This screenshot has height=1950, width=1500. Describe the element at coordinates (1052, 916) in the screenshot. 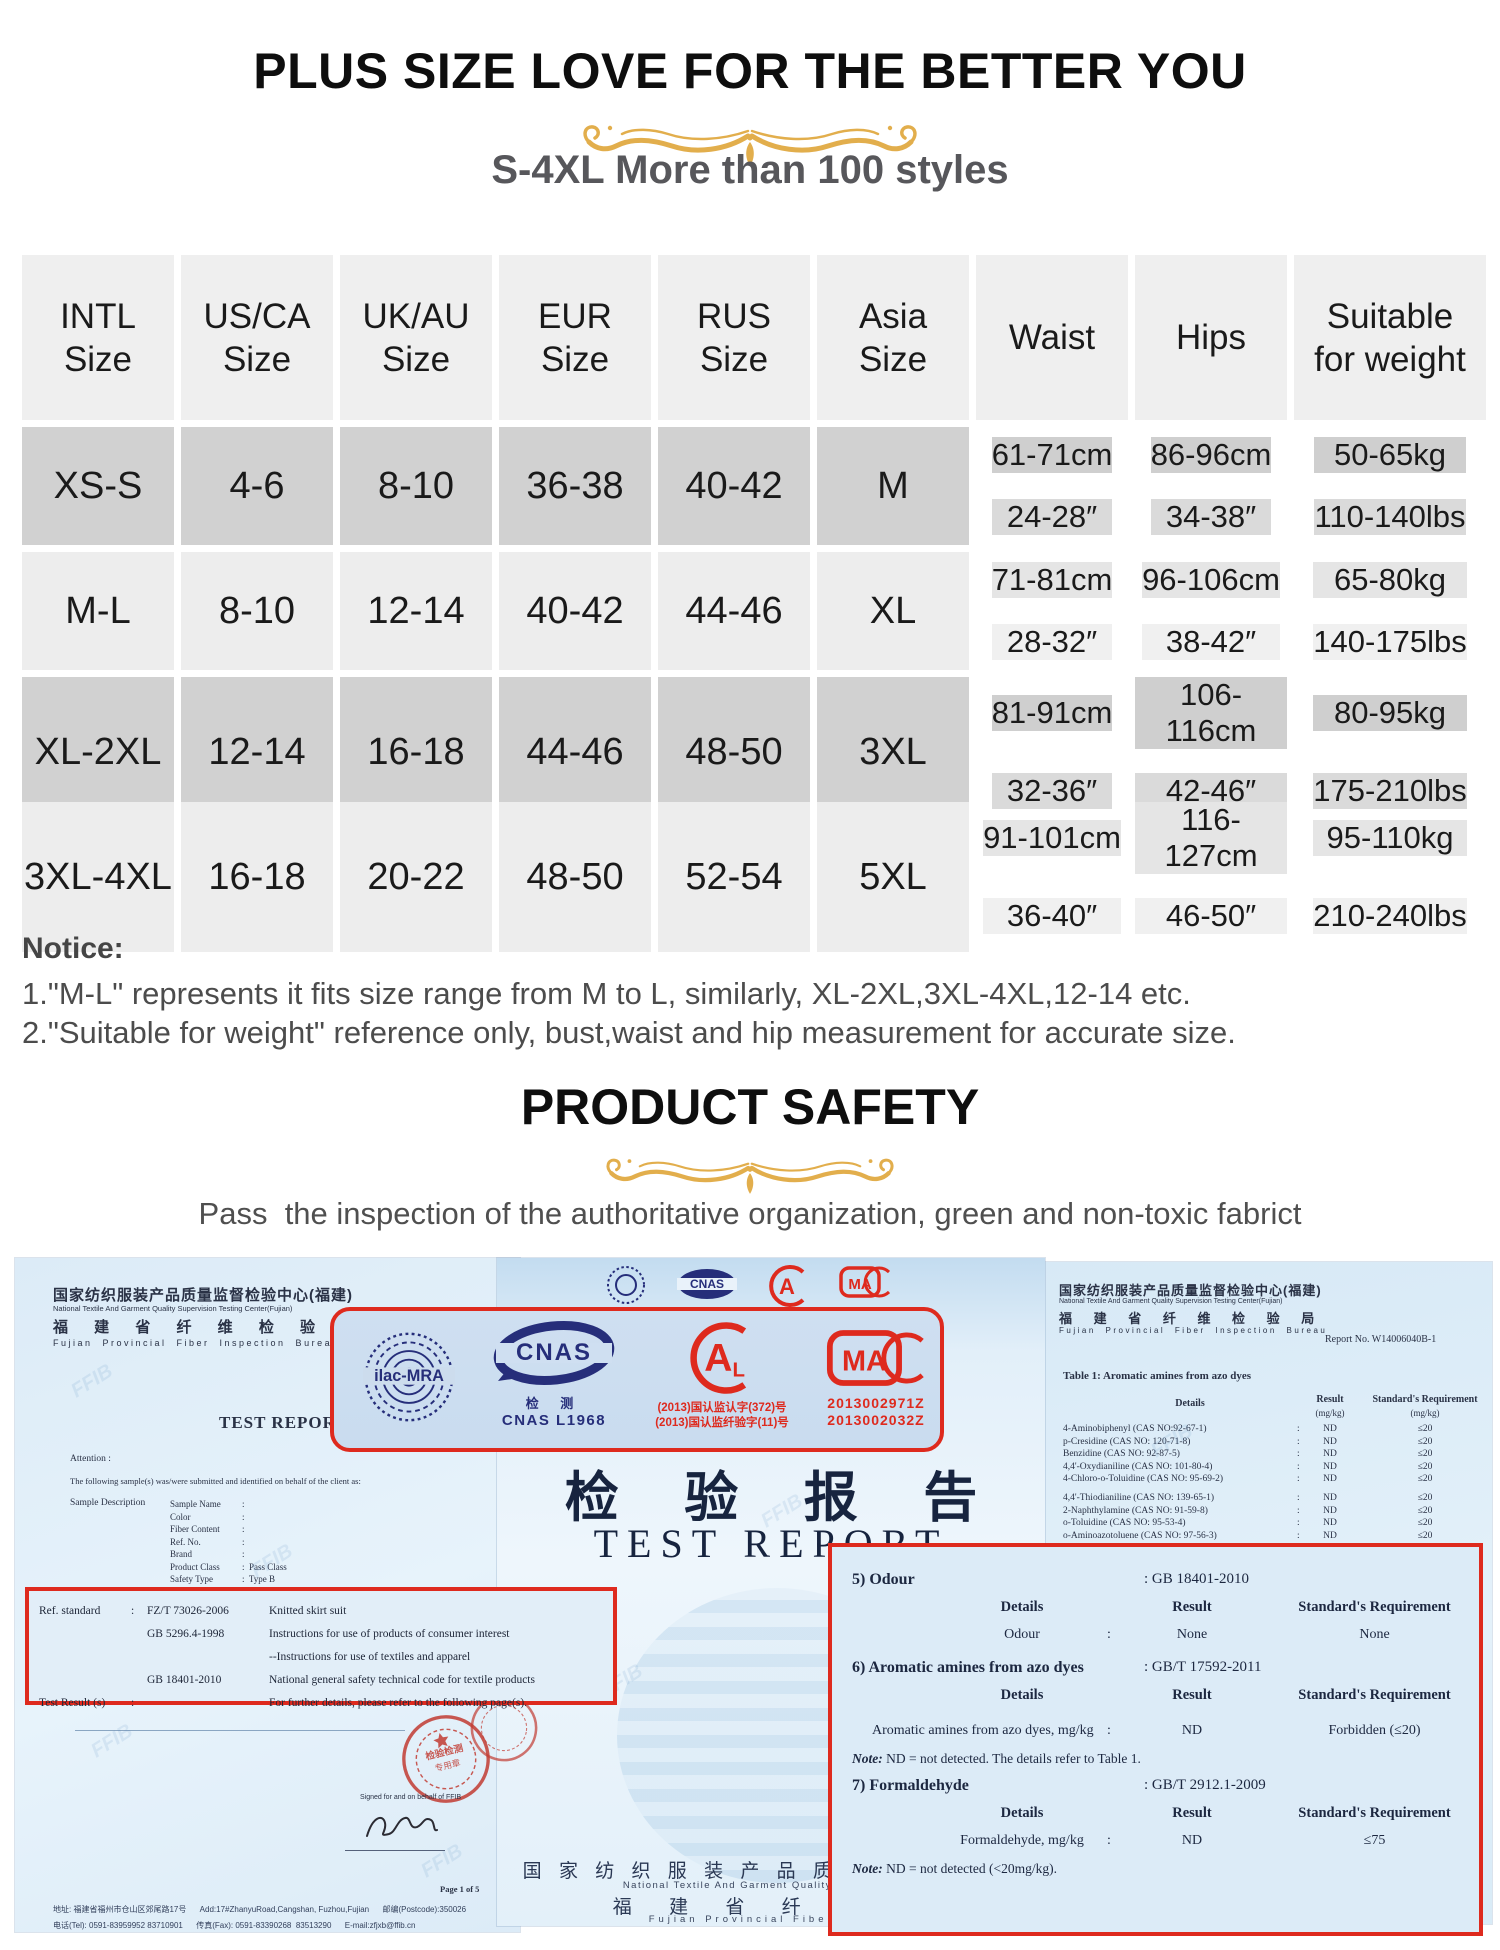

I see `waist-in: 36-40″` at that location.